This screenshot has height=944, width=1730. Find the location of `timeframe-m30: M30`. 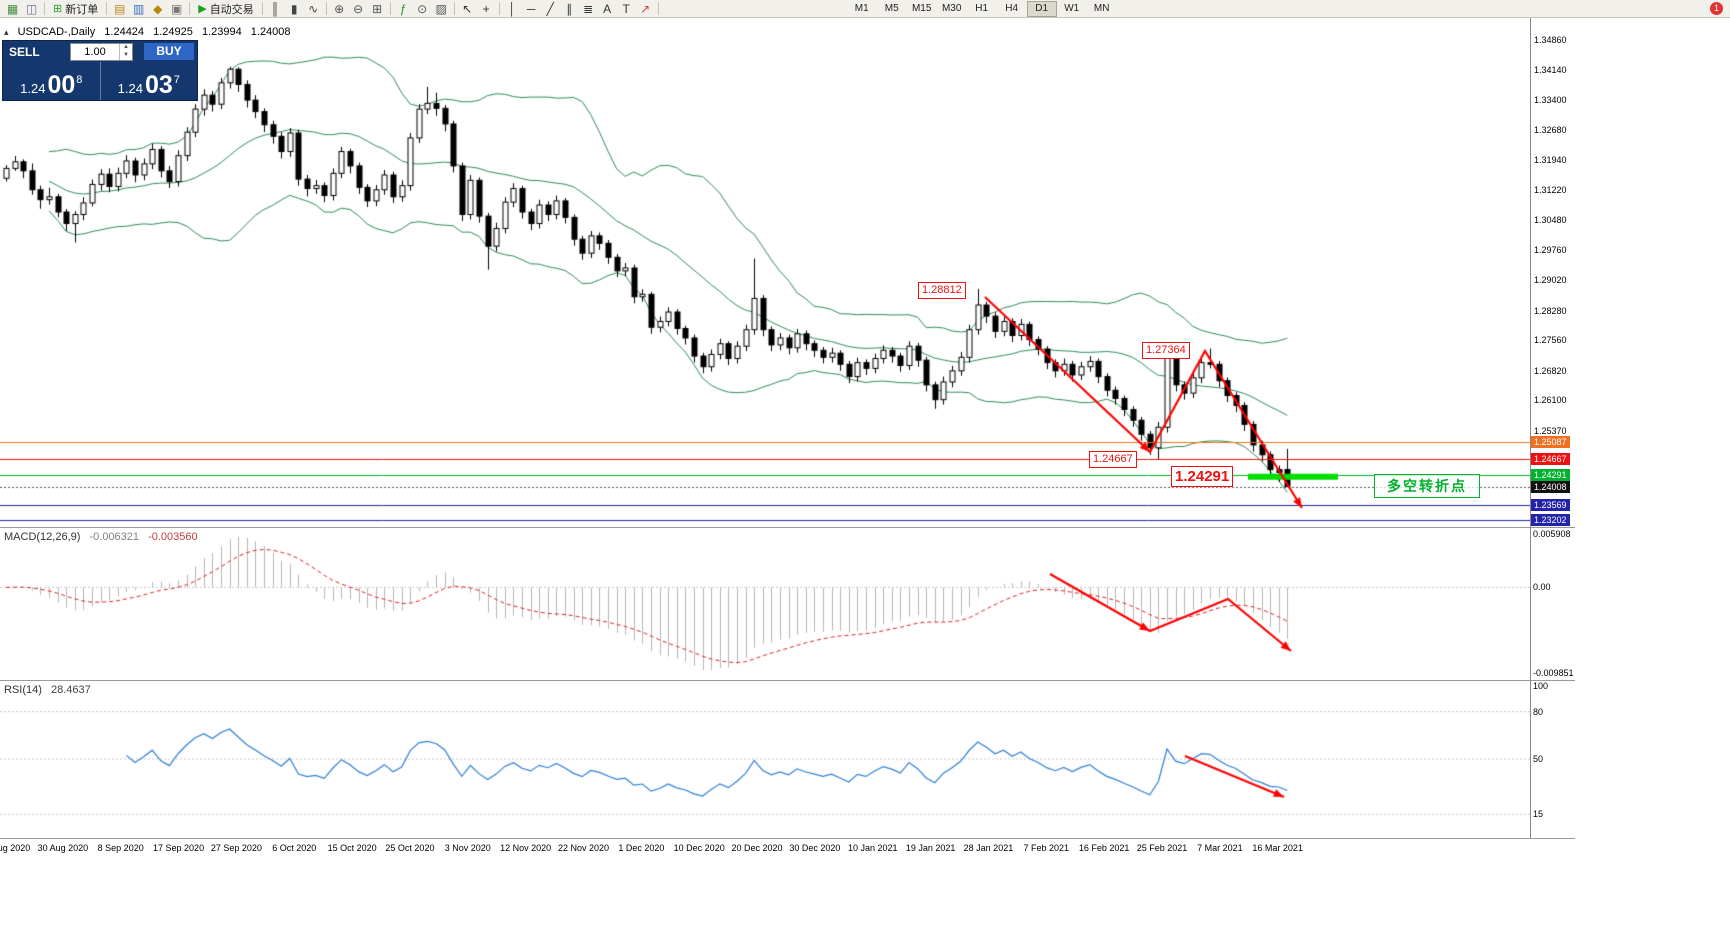

timeframe-m30: M30 is located at coordinates (951, 8).